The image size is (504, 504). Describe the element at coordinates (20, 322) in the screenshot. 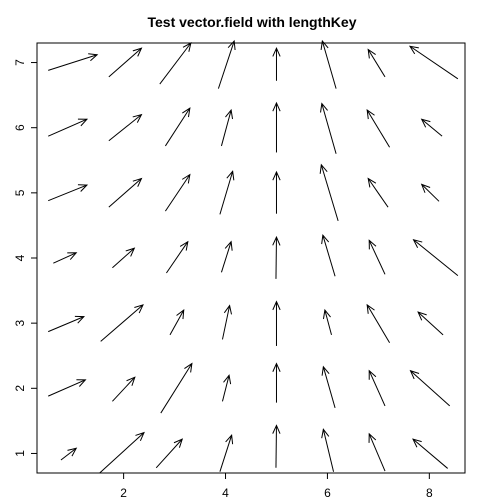

I see `y-tick-label: 3` at that location.